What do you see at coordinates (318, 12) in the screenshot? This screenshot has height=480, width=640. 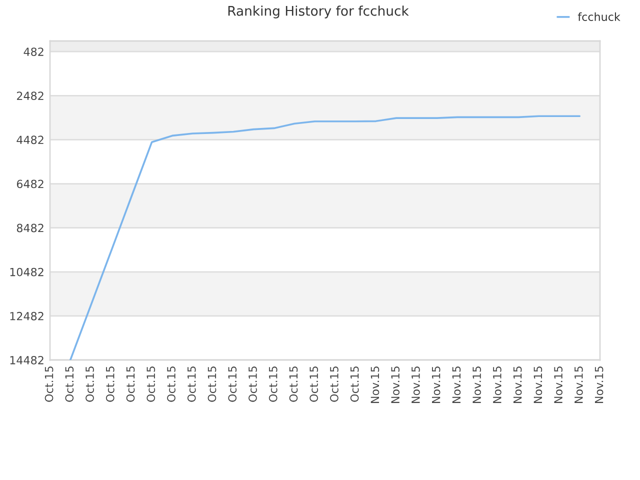 I see `chart-title: Ranking History for fcchuck` at bounding box center [318, 12].